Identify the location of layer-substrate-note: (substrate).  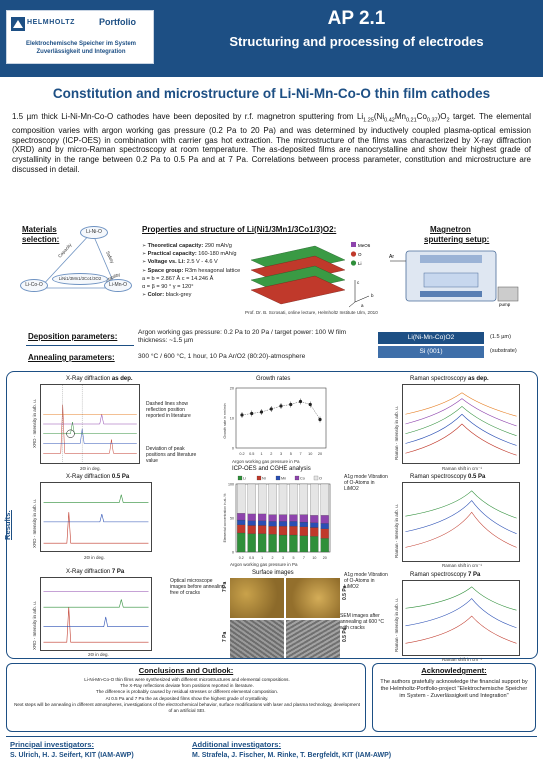
(503, 351).